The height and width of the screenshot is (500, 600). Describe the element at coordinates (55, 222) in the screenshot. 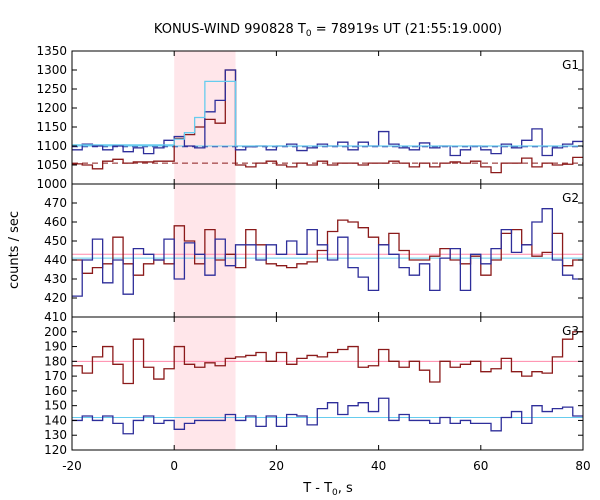

I see `y-tick-label: 460` at that location.